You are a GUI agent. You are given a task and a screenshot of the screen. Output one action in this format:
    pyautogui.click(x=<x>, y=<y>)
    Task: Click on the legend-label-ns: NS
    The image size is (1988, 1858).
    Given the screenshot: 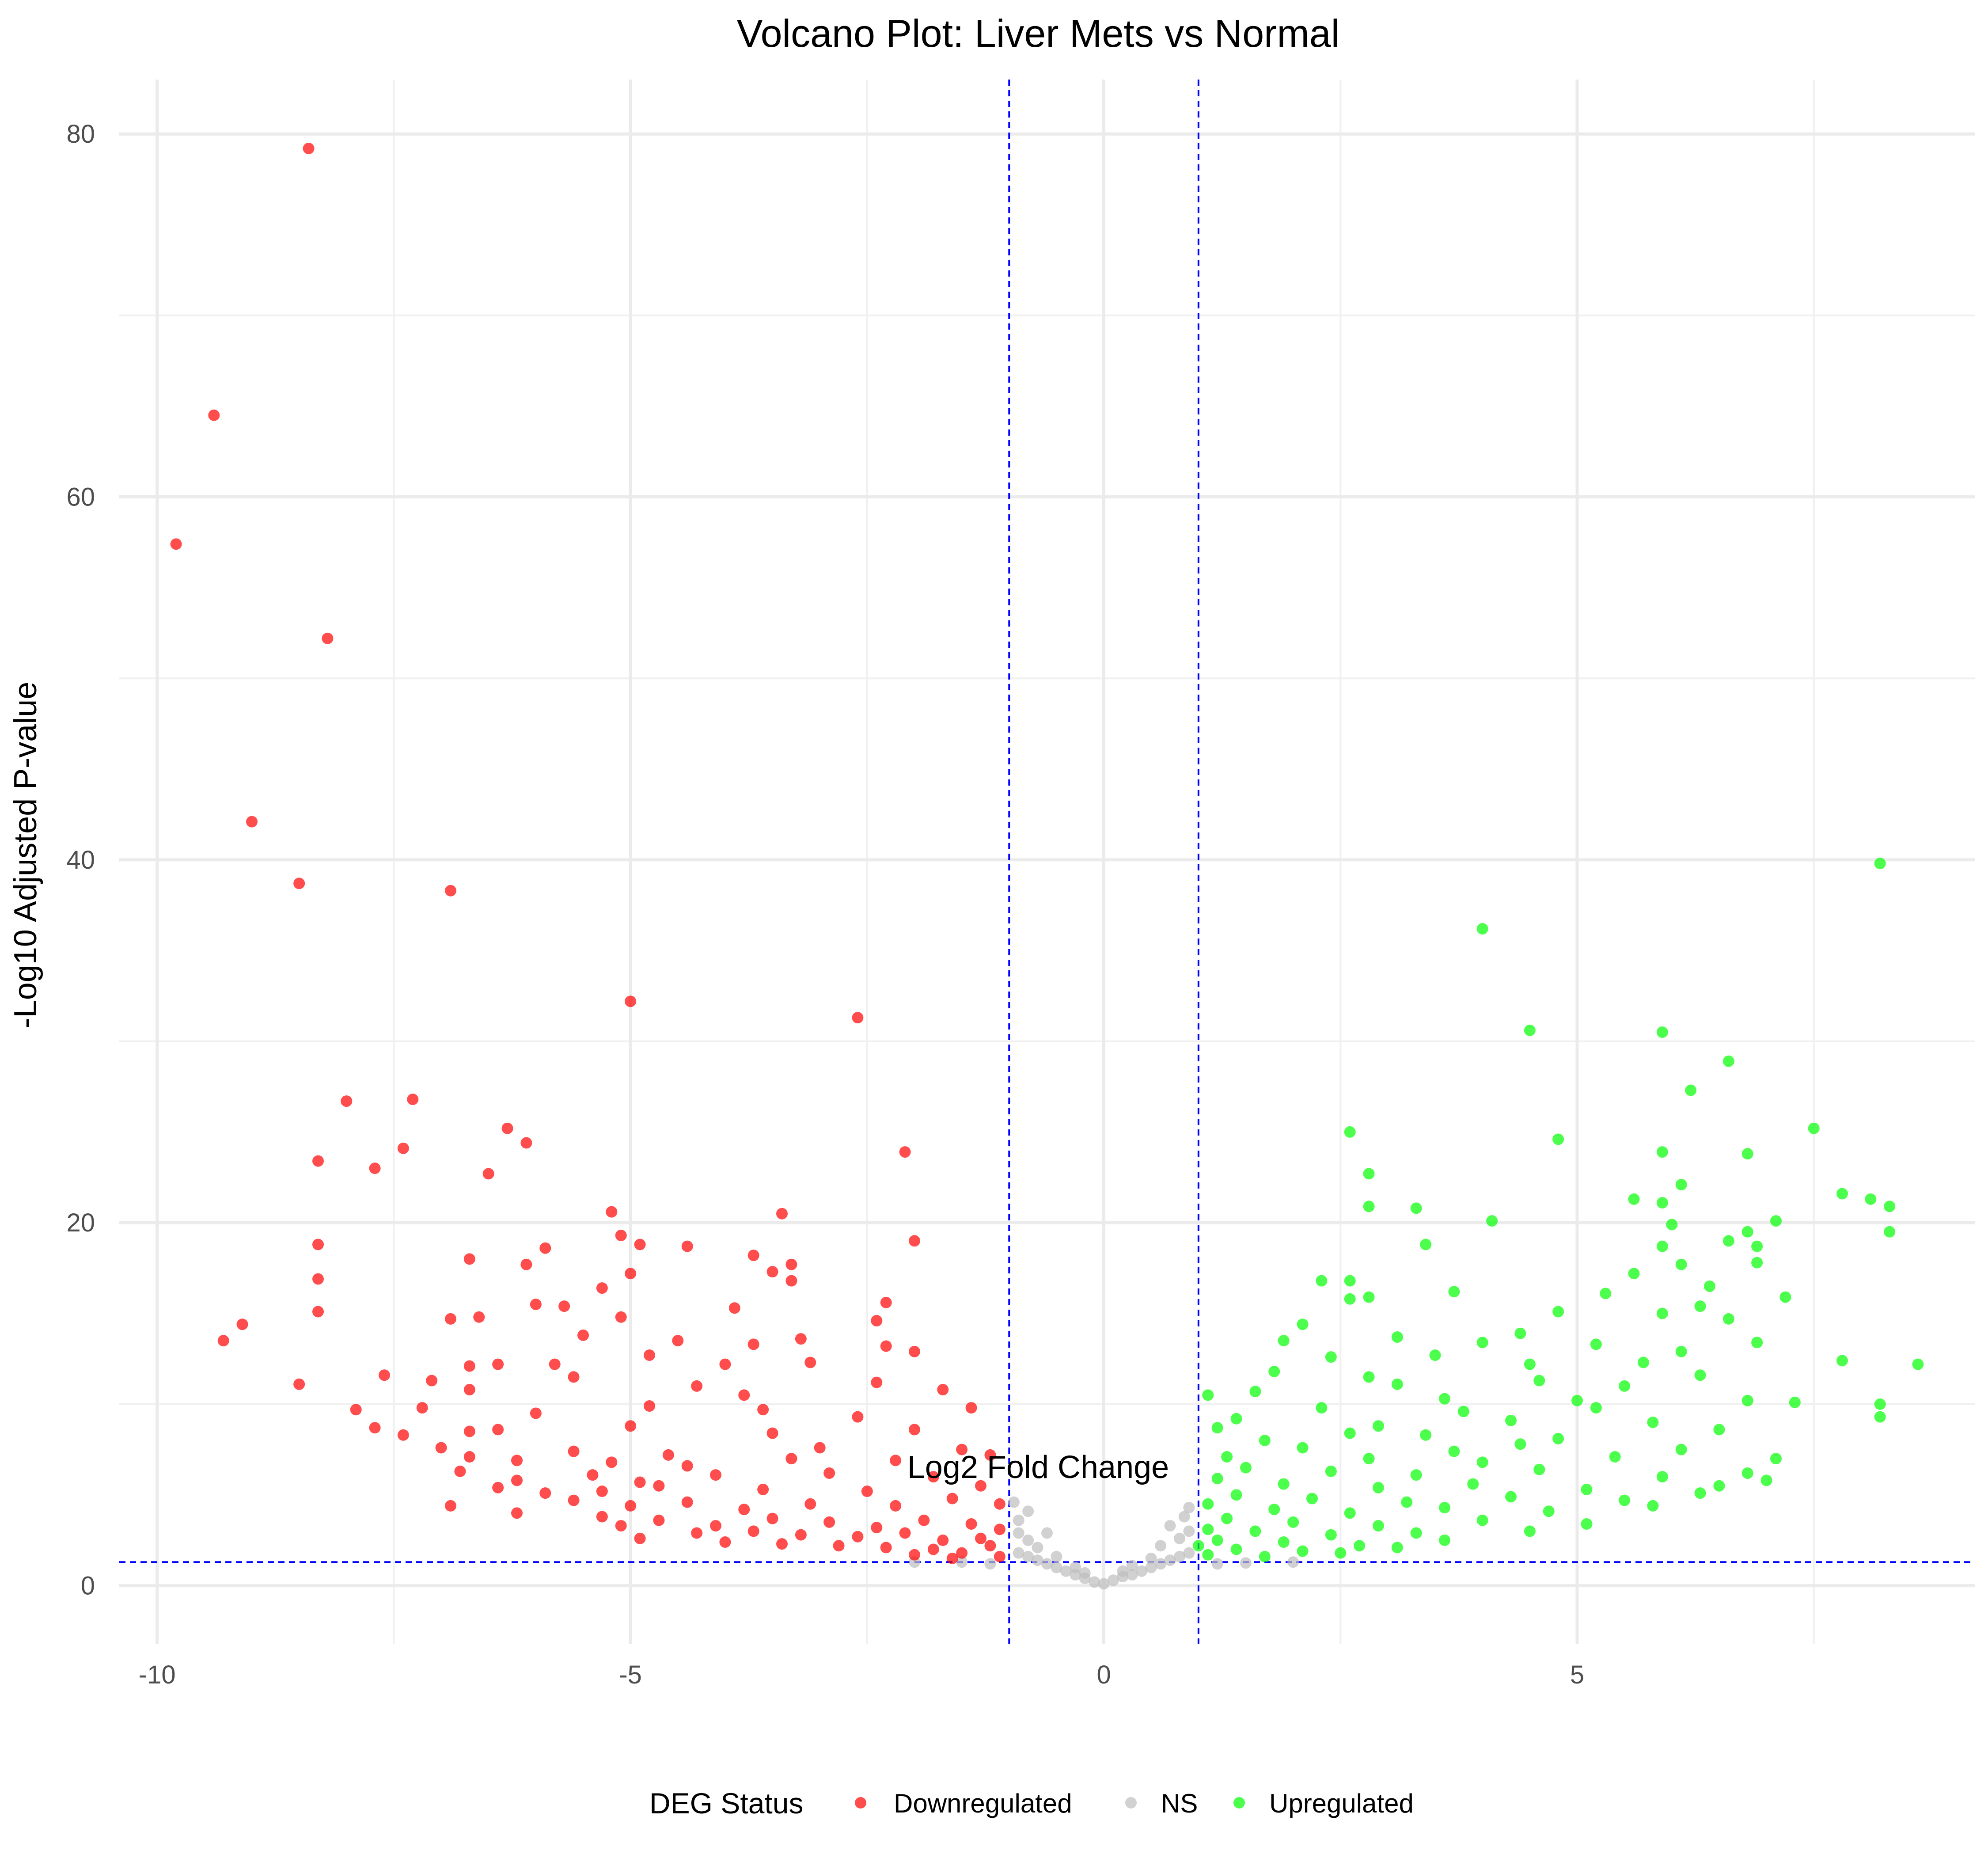 What is the action you would take?
    pyautogui.click(x=1179, y=1803)
    